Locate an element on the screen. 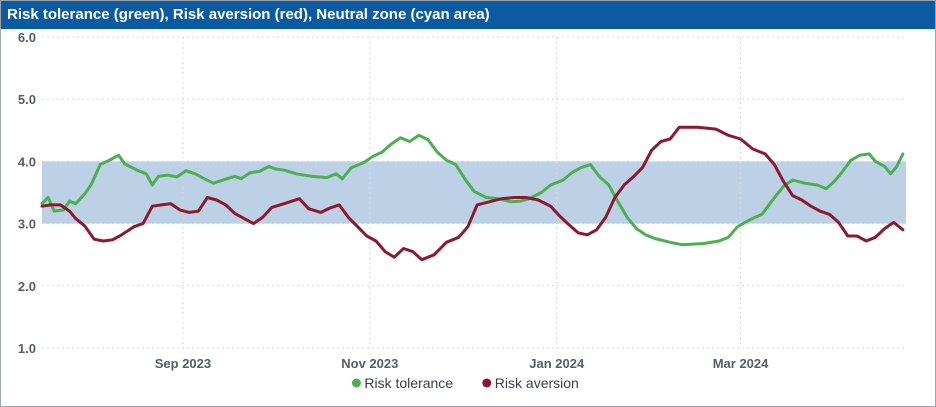  x-tick-label: Mar 2024 is located at coordinates (741, 363).